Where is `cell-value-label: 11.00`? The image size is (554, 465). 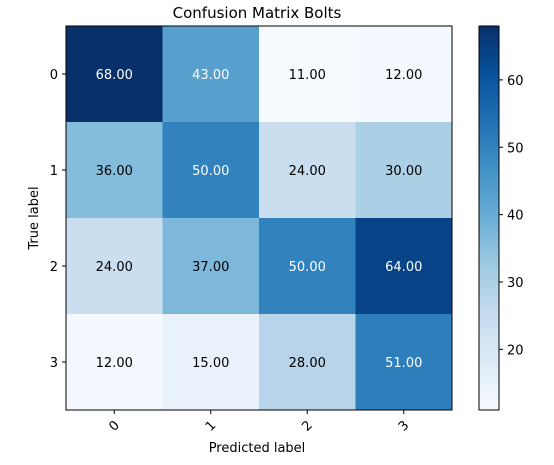
cell-value-label: 11.00 is located at coordinates (307, 75).